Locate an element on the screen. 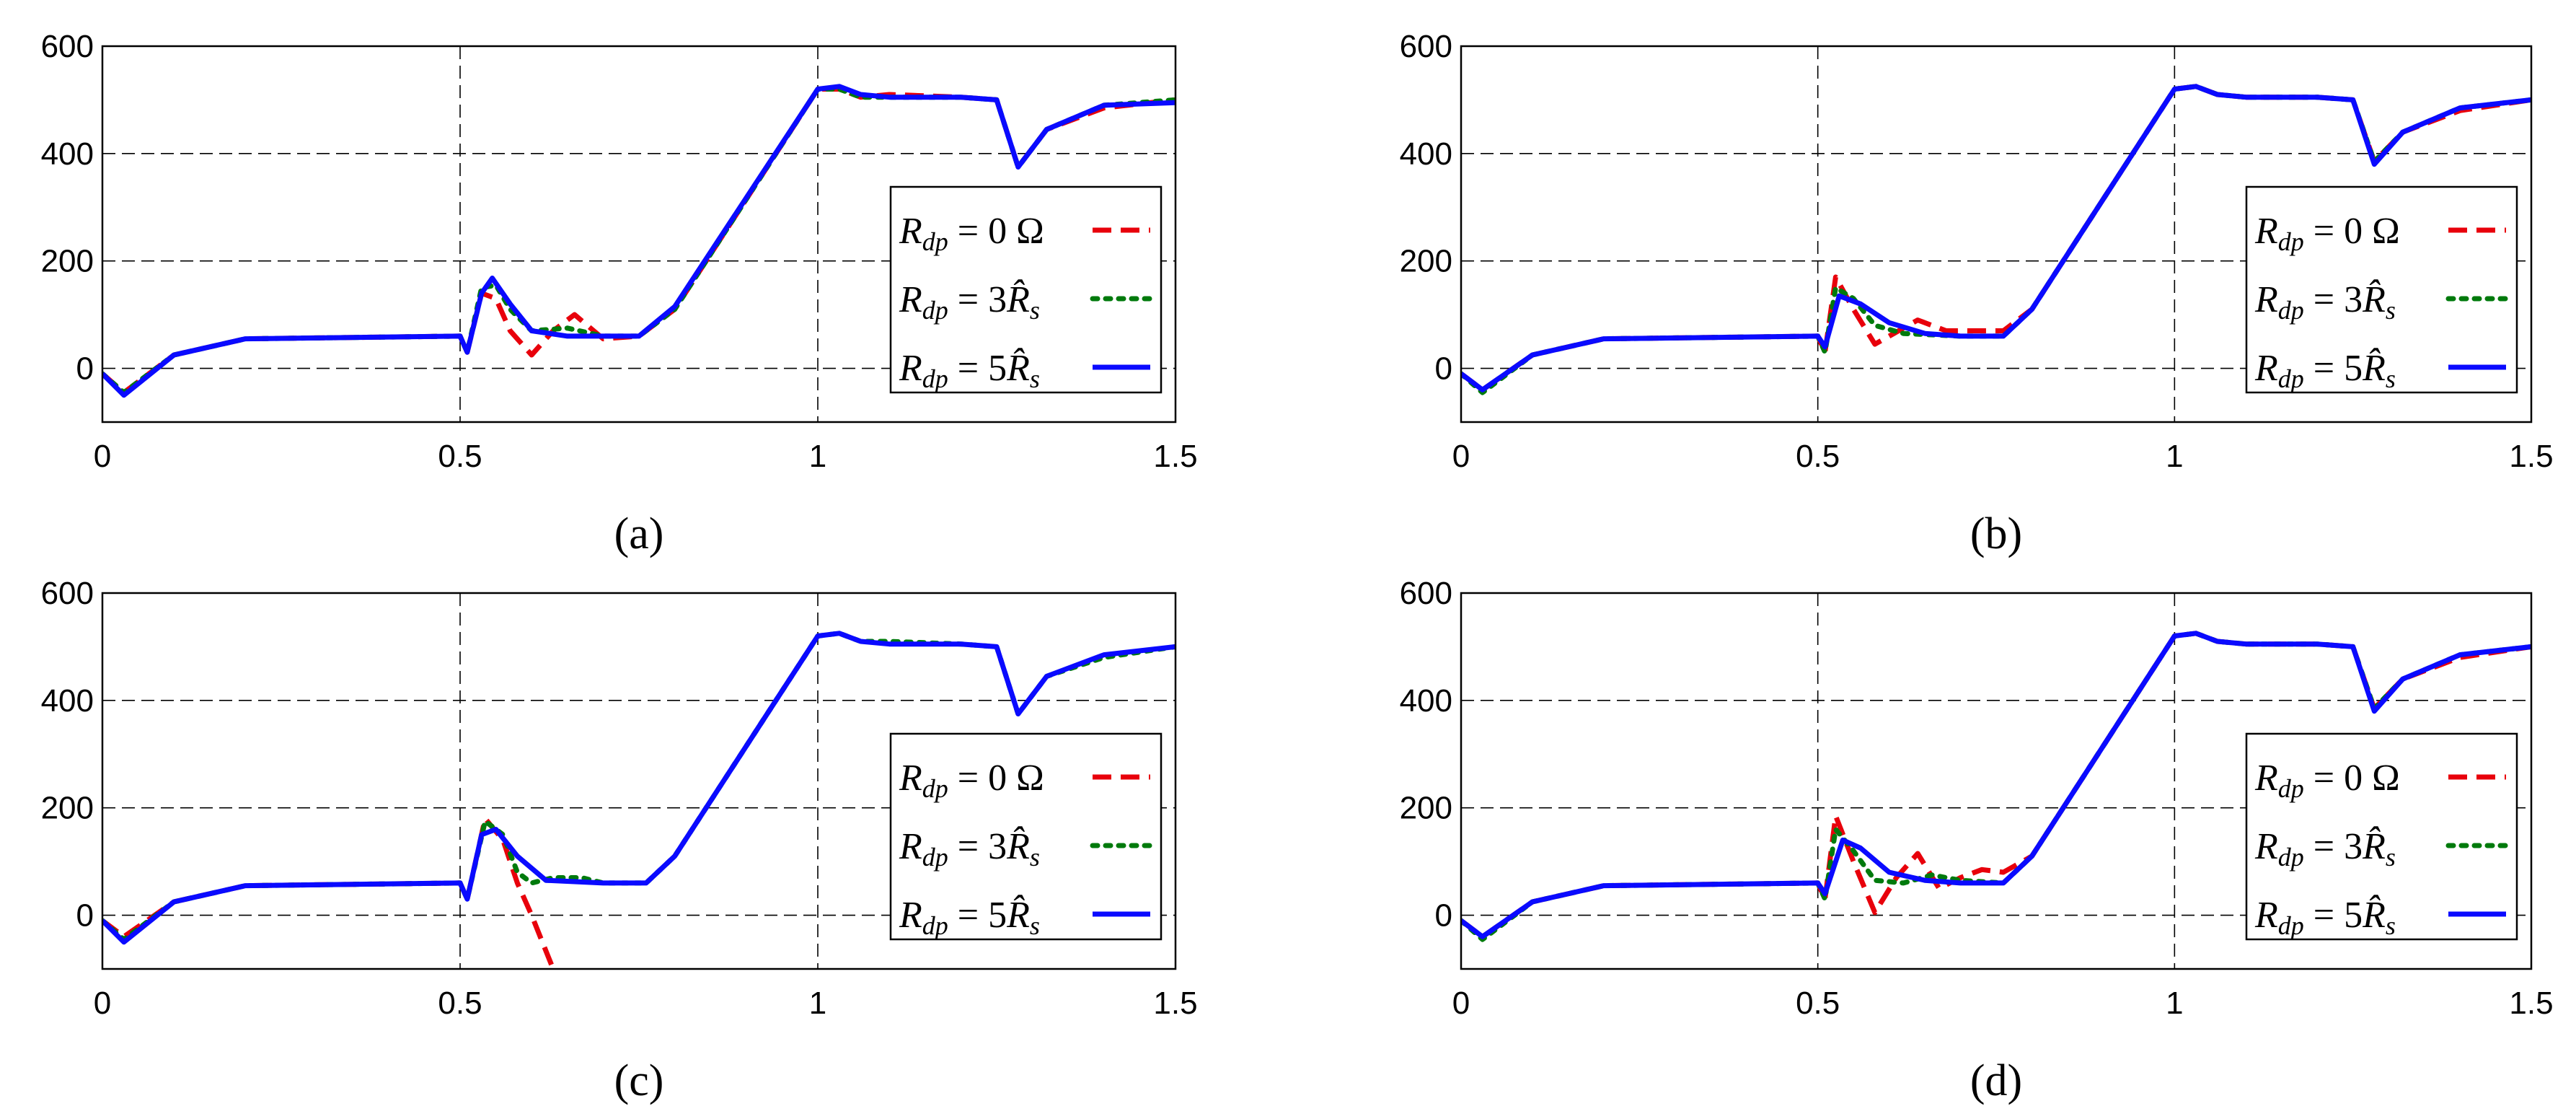  panel-caption: (c) is located at coordinates (639, 1080).